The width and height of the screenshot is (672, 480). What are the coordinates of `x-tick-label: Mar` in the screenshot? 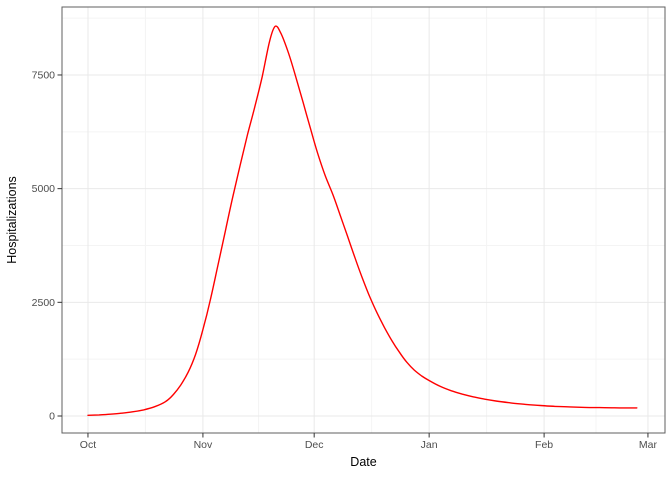 It's located at (648, 445).